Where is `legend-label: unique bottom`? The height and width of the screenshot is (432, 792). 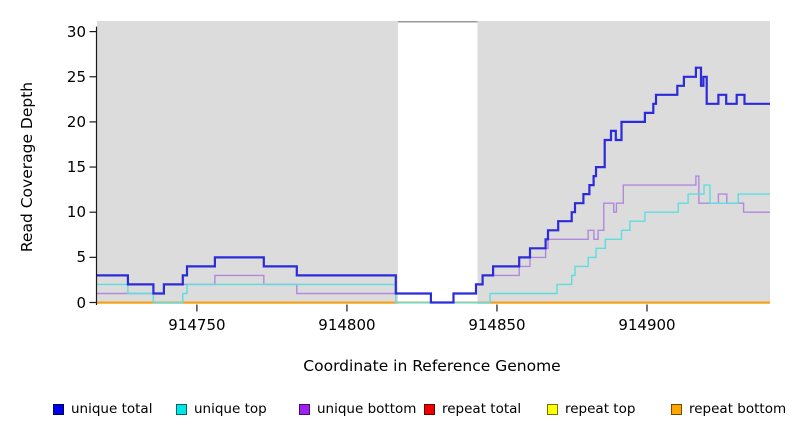 legend-label: unique bottom is located at coordinates (367, 409).